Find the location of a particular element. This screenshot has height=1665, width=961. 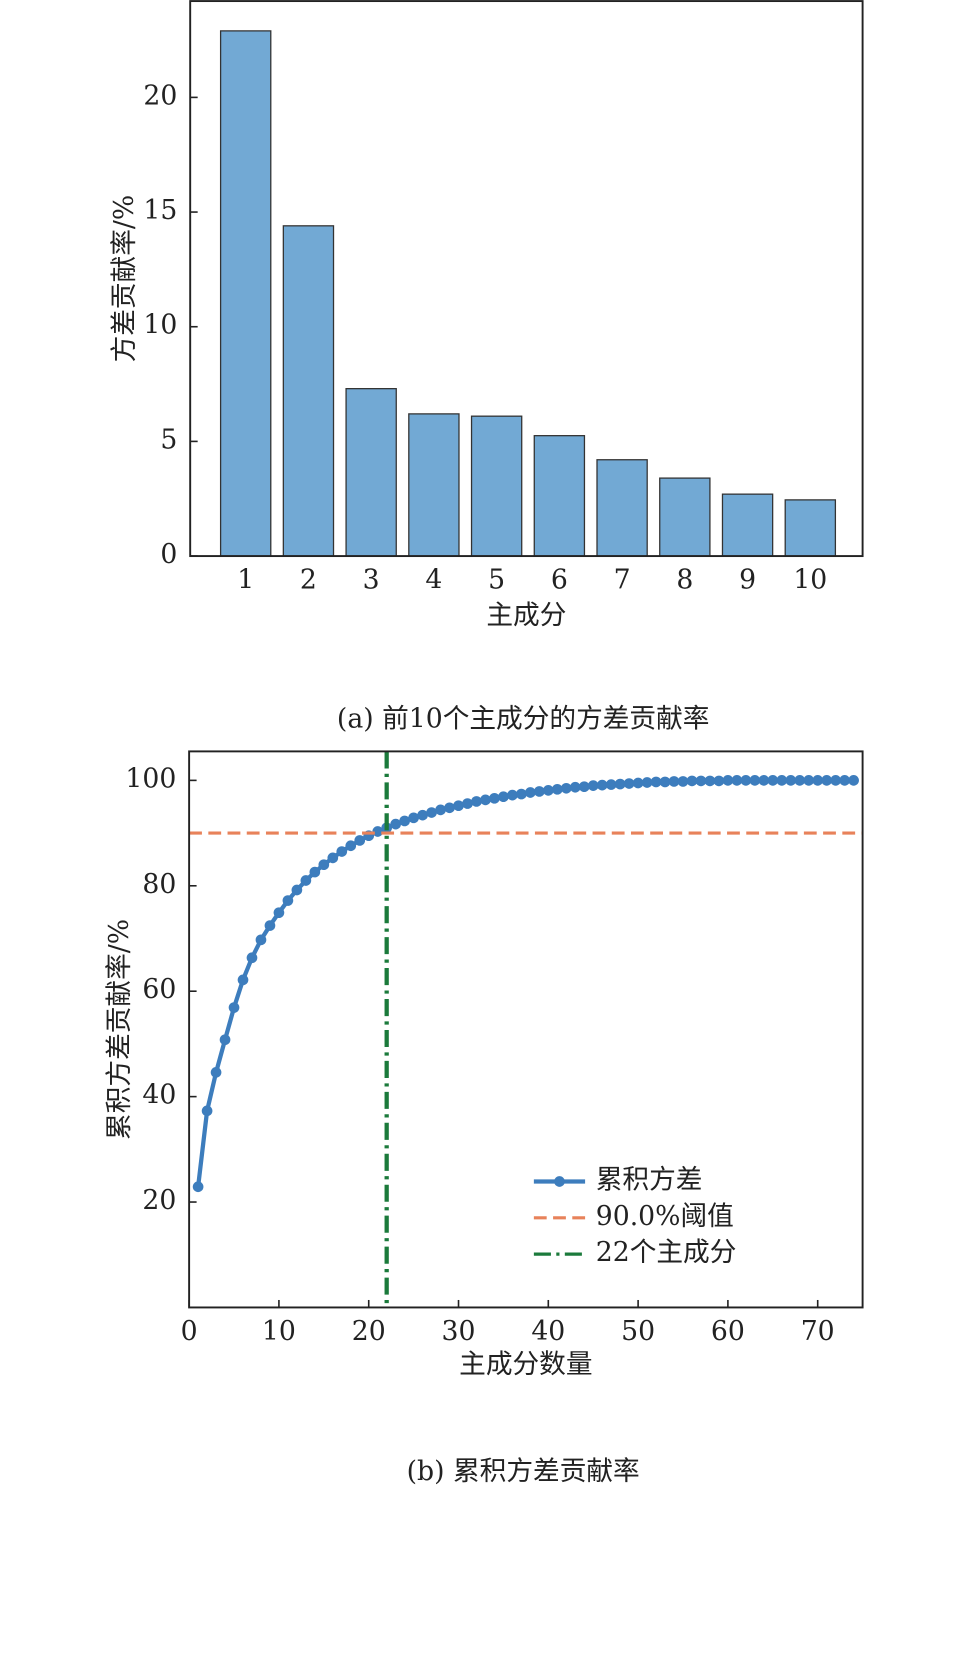

y-tick-label: 100 is located at coordinates (150, 778).